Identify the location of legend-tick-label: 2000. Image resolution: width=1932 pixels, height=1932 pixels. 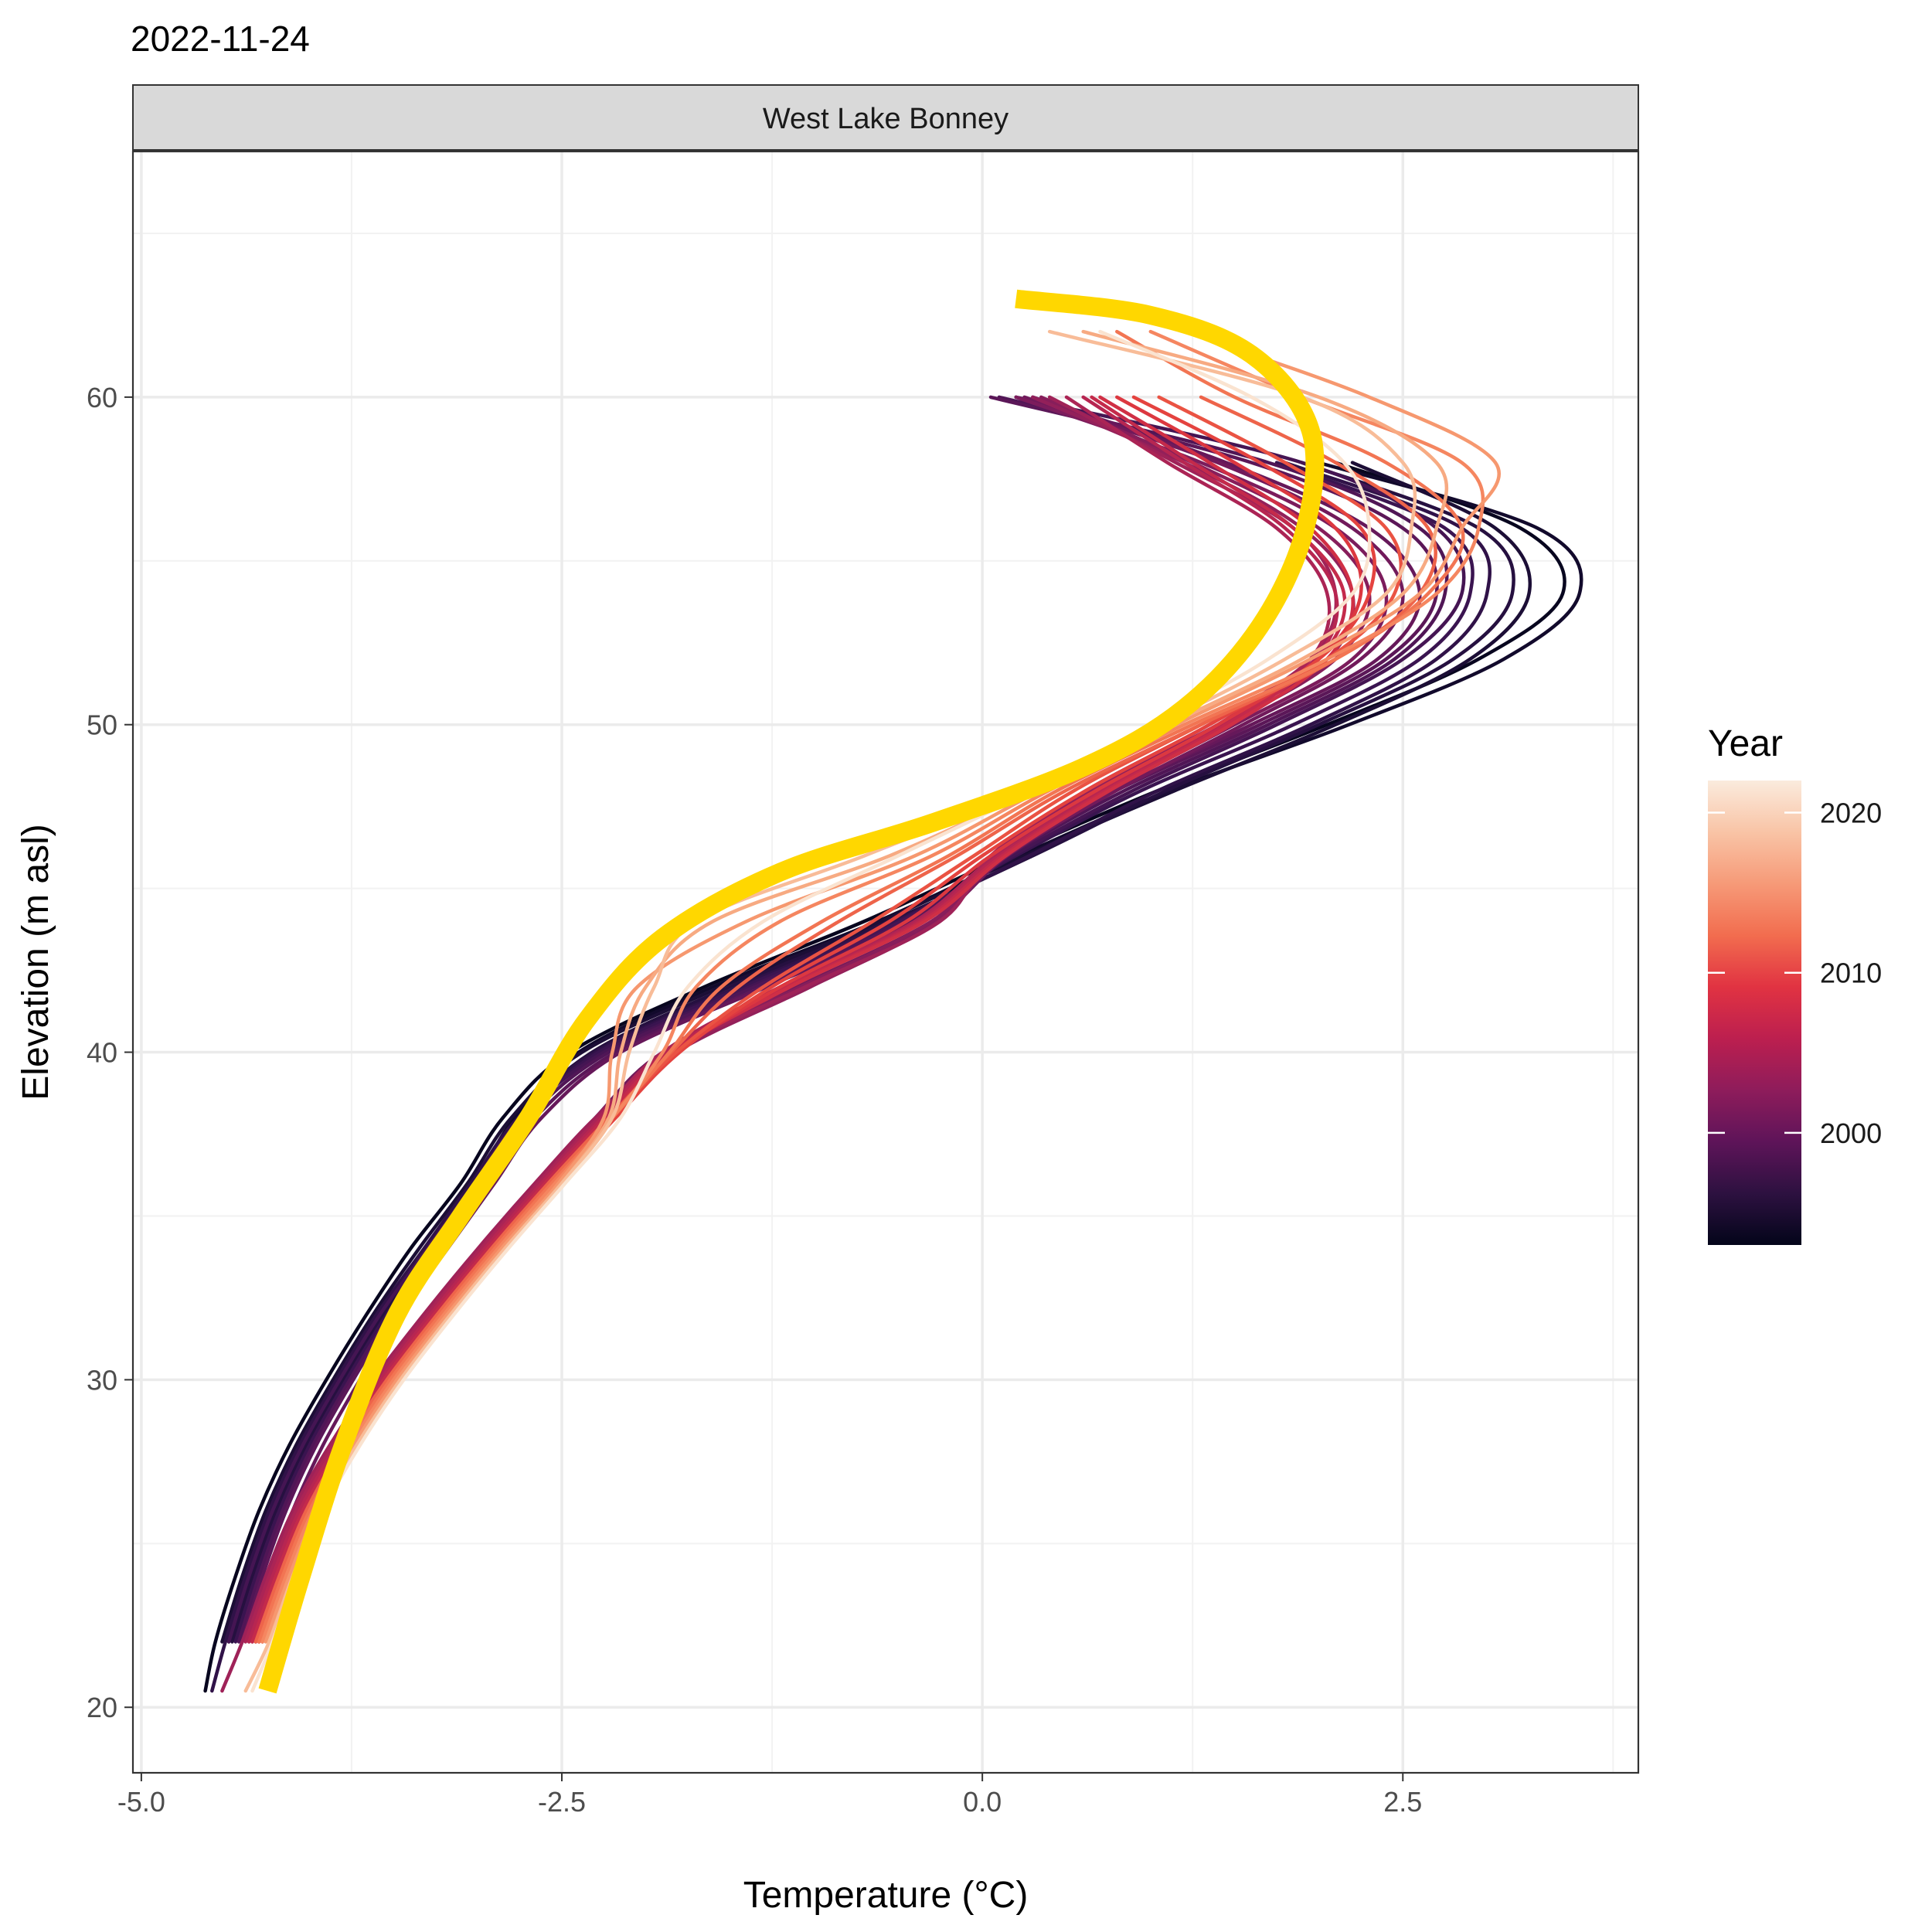
(1851, 1133).